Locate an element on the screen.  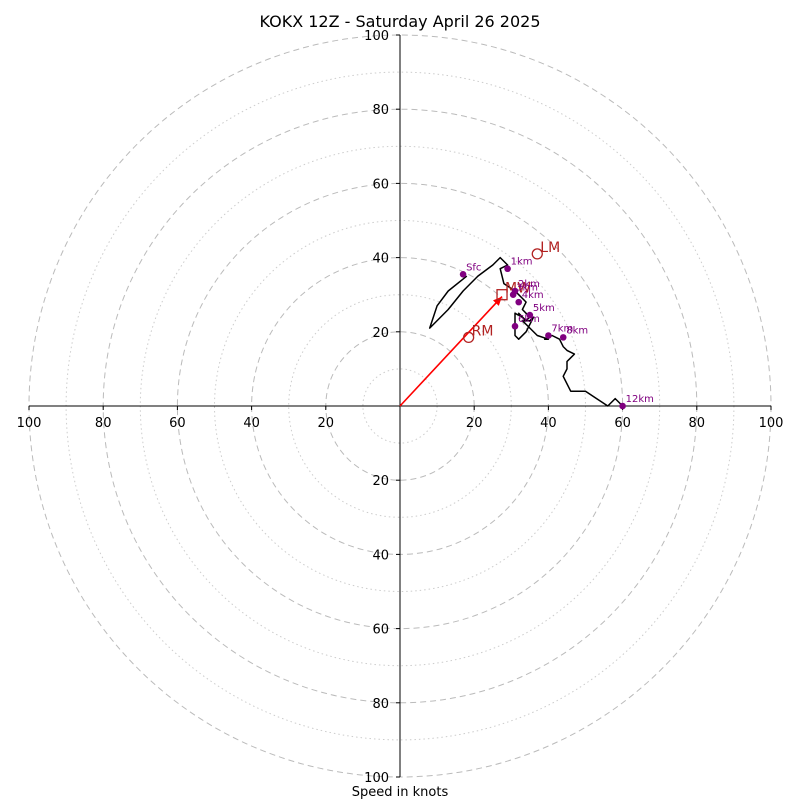
storm-motion-label: RM is located at coordinates (483, 331).